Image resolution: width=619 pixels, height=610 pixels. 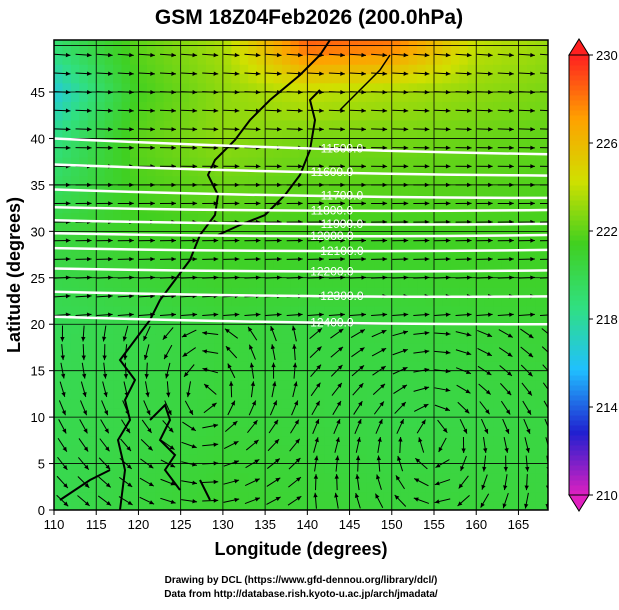 I want to click on x-tick-label: 120, so click(x=139, y=524).